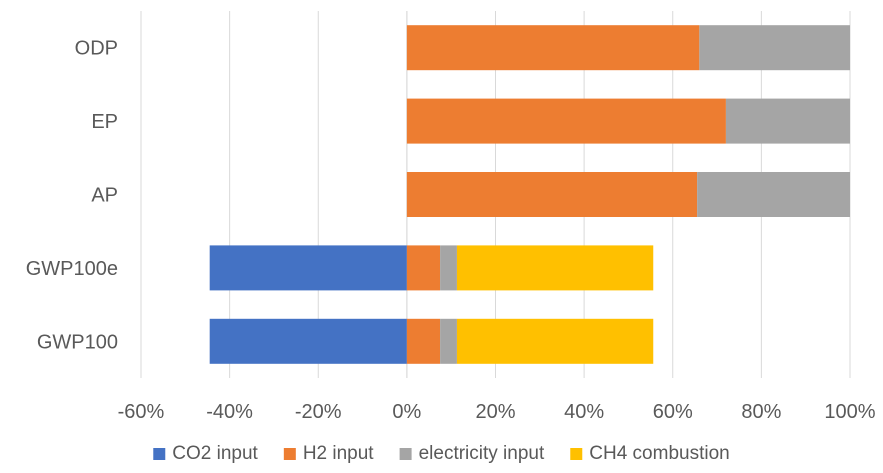 This screenshot has height=473, width=883. I want to click on x-tick-label: 0%, so click(406, 412).